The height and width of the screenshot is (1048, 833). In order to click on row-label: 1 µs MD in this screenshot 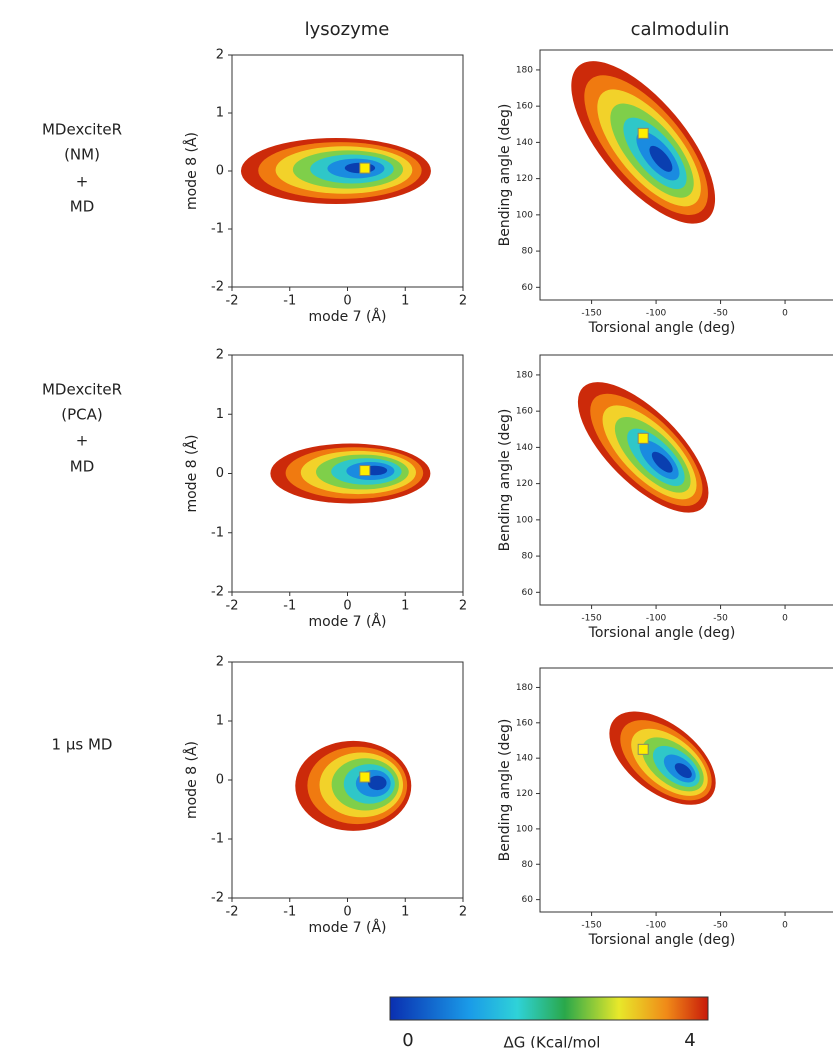, I will do `click(82, 745)`.